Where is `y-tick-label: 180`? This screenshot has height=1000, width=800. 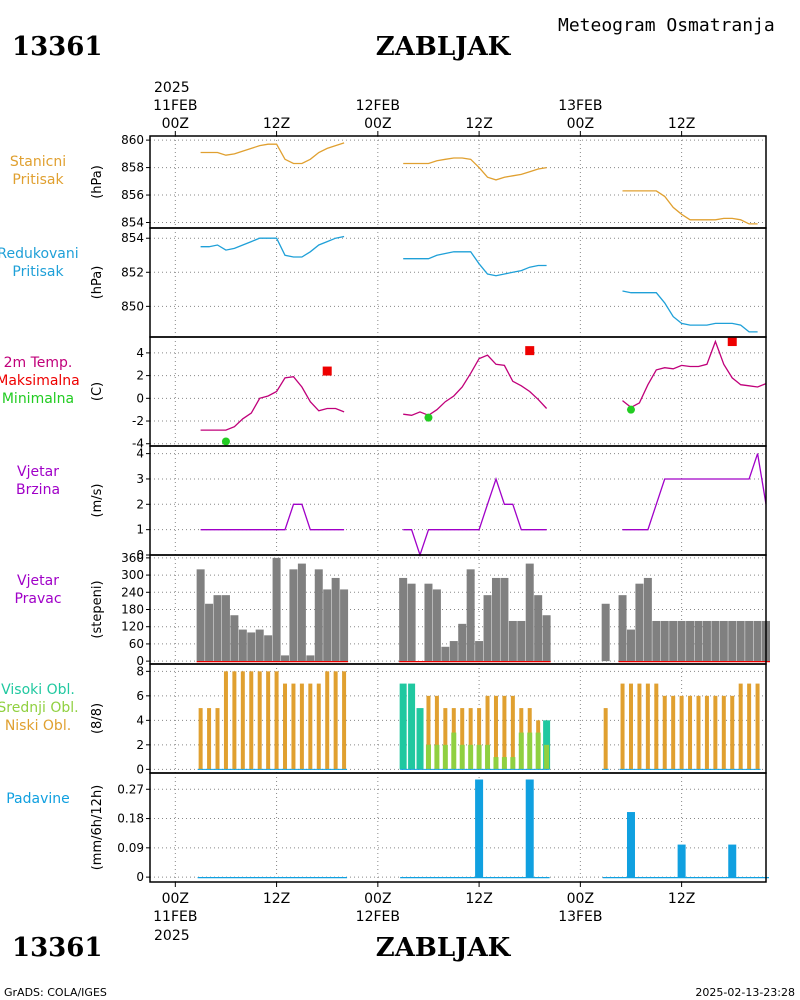 y-tick-label: 180 is located at coordinates (132, 610).